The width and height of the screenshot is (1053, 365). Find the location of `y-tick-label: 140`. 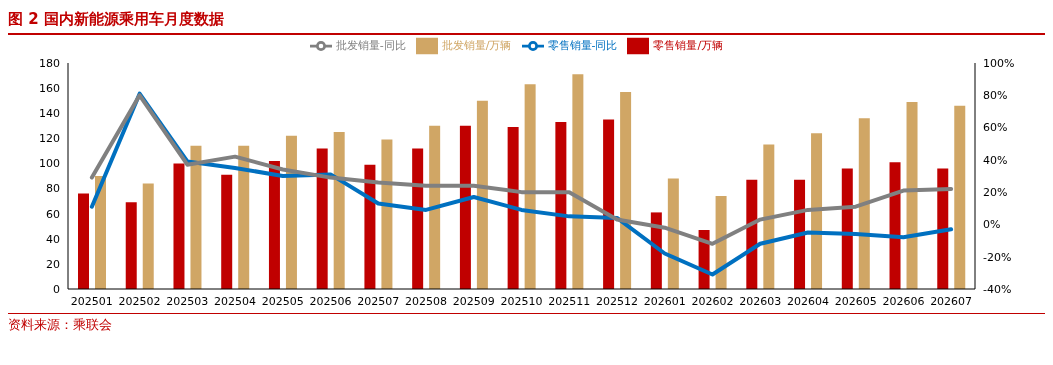

y-tick-label: 140 is located at coordinates (49, 114).